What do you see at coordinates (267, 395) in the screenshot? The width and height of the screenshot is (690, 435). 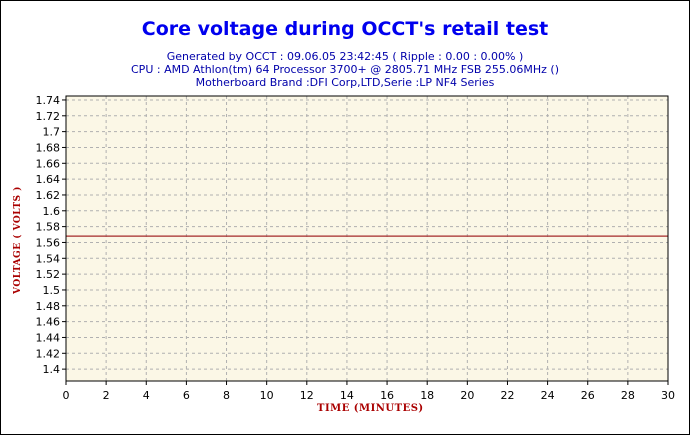 I see `x-tick-label: 10` at bounding box center [267, 395].